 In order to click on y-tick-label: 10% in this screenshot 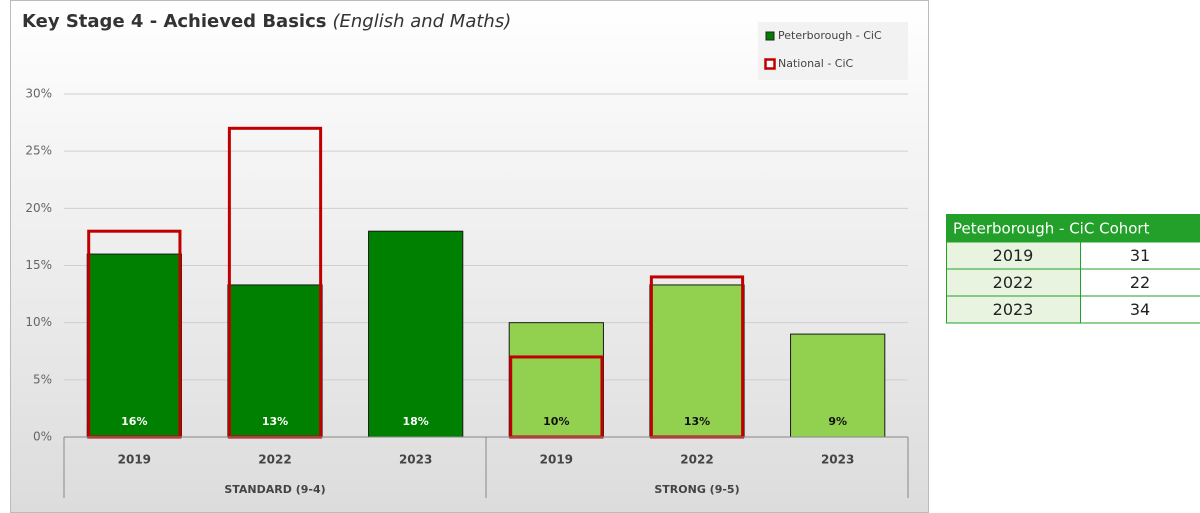, I will do `click(38, 322)`.